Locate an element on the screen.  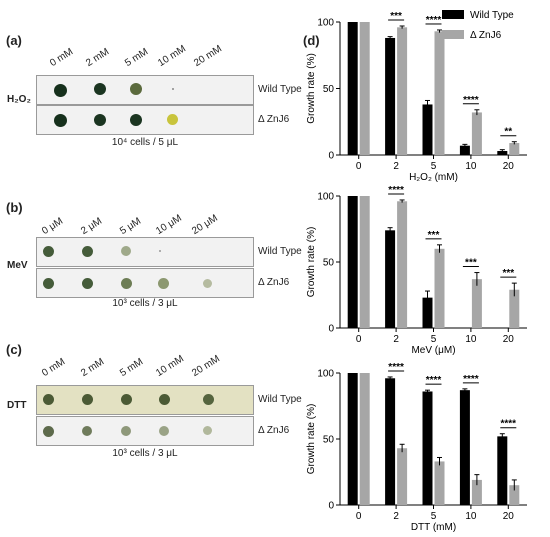
stress-label-dtt: DTT is located at coordinates (17, 405).